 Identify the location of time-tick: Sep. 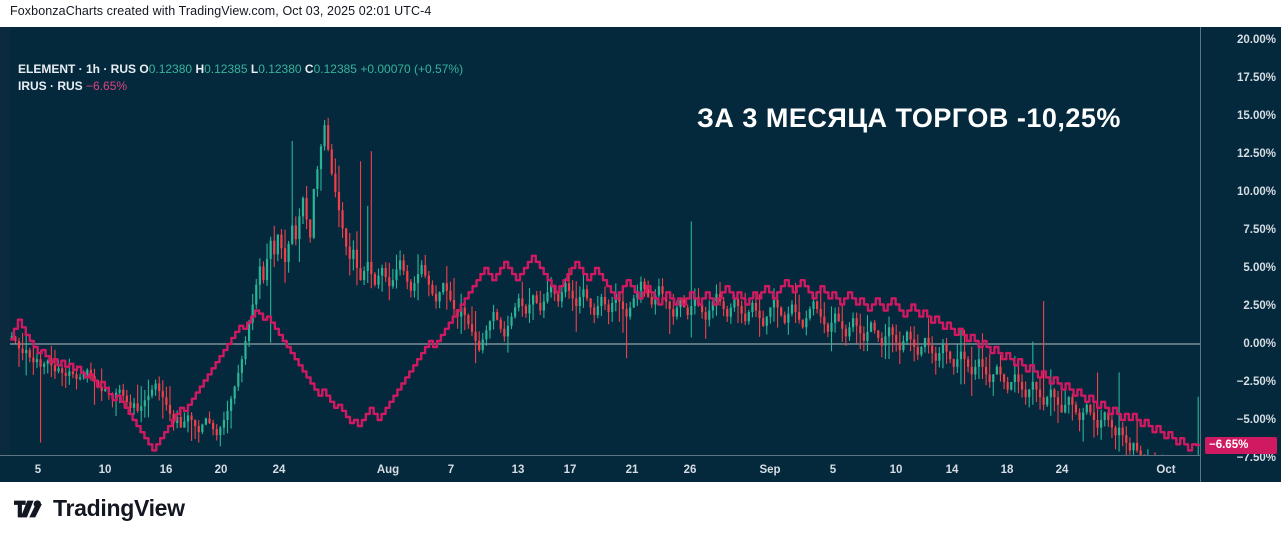
(770, 469).